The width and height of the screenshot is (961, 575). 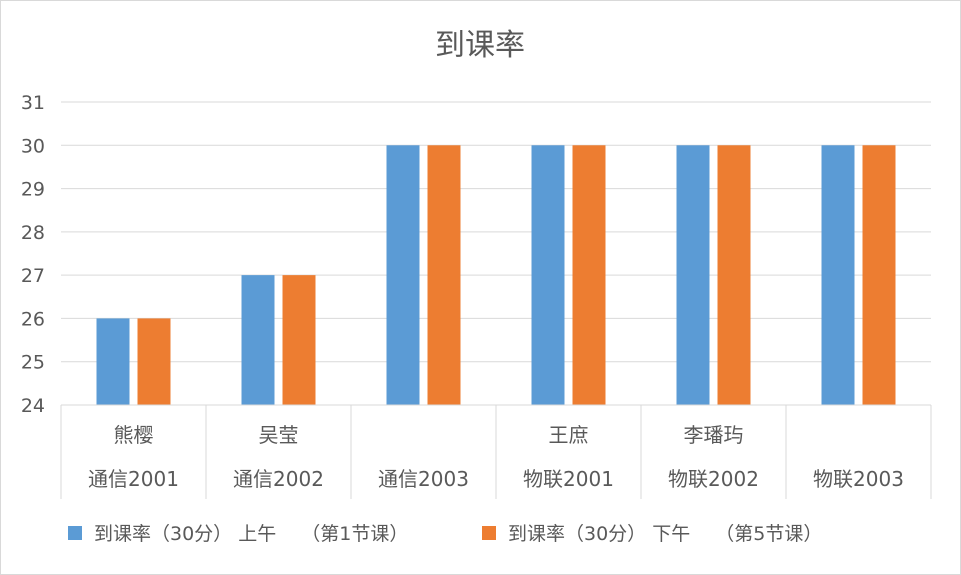 What do you see at coordinates (278, 479) in the screenshot?
I see `x-category-class: 通信2002` at bounding box center [278, 479].